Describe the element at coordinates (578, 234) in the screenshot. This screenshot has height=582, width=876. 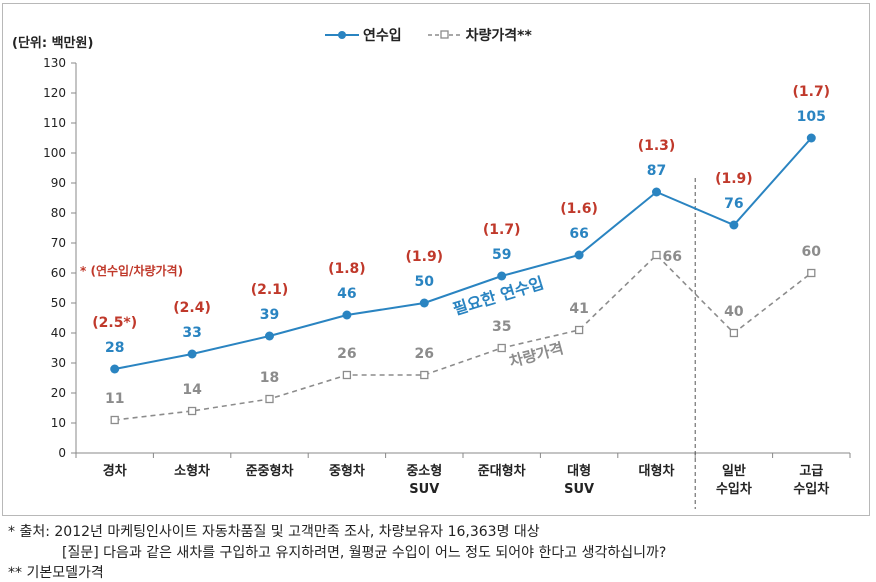
I see `income-data-label: 66` at that location.